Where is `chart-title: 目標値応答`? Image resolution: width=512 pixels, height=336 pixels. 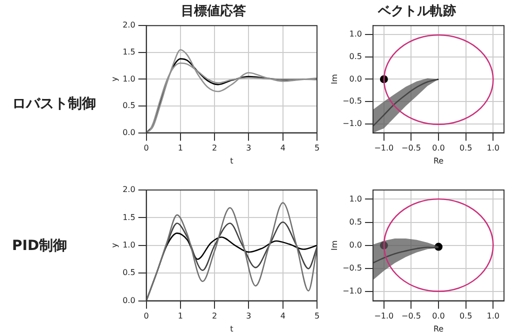
chart-title: 目標値応答 is located at coordinates (213, 11).